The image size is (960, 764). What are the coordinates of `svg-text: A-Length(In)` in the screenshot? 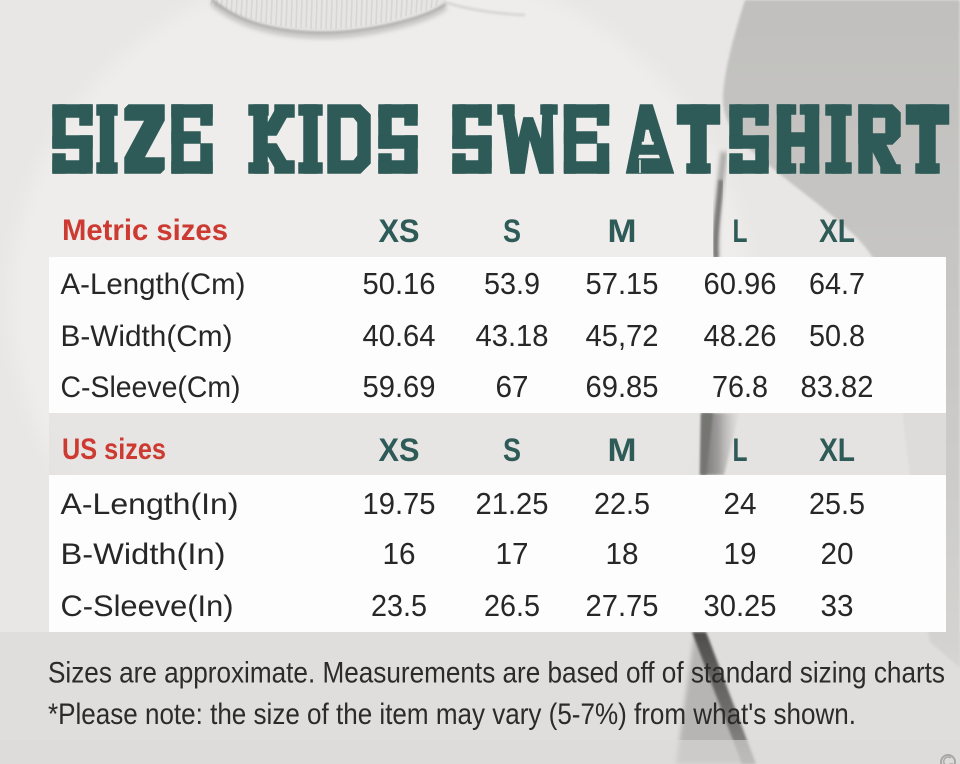 It's located at (150, 504).